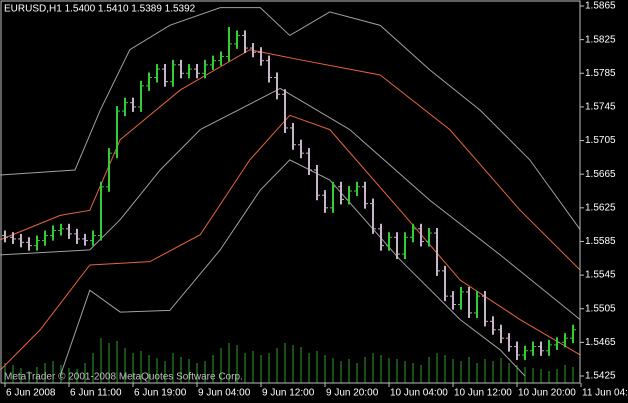 This screenshot has height=403, width=628. What do you see at coordinates (600, 174) in the screenshot?
I see `y-tick-label: 1.5665` at bounding box center [600, 174].